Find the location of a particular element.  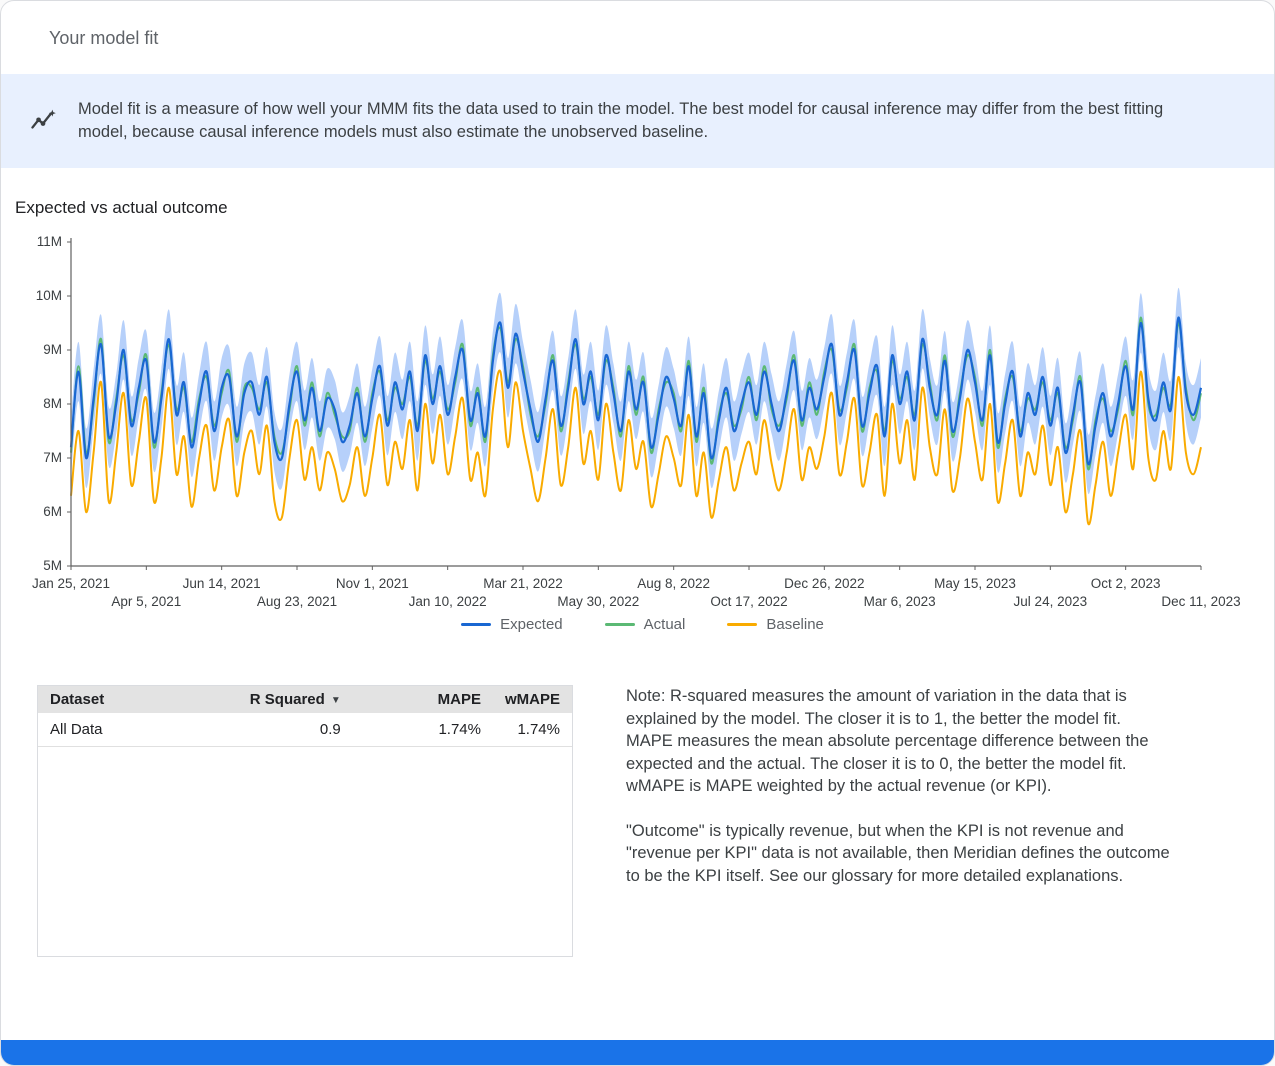

svg-text: May 30, 2022 is located at coordinates (598, 601).